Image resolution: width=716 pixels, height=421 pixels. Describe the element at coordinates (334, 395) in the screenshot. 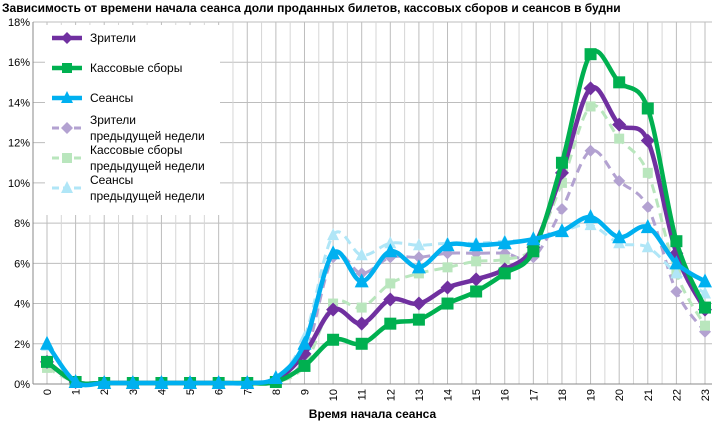

I see `x-tick-label: 10` at that location.